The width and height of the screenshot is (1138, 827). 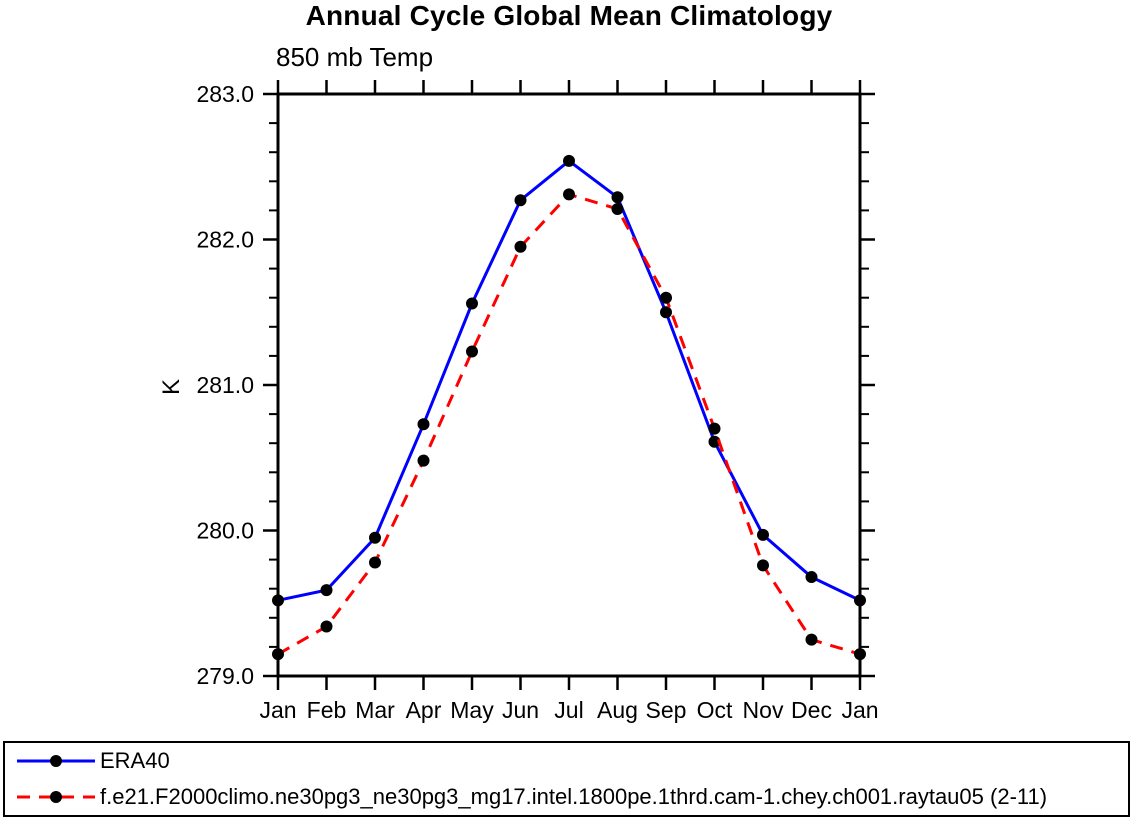 I want to click on chart-title: Annual Cycle Global Mean Climatology, so click(x=569, y=15).